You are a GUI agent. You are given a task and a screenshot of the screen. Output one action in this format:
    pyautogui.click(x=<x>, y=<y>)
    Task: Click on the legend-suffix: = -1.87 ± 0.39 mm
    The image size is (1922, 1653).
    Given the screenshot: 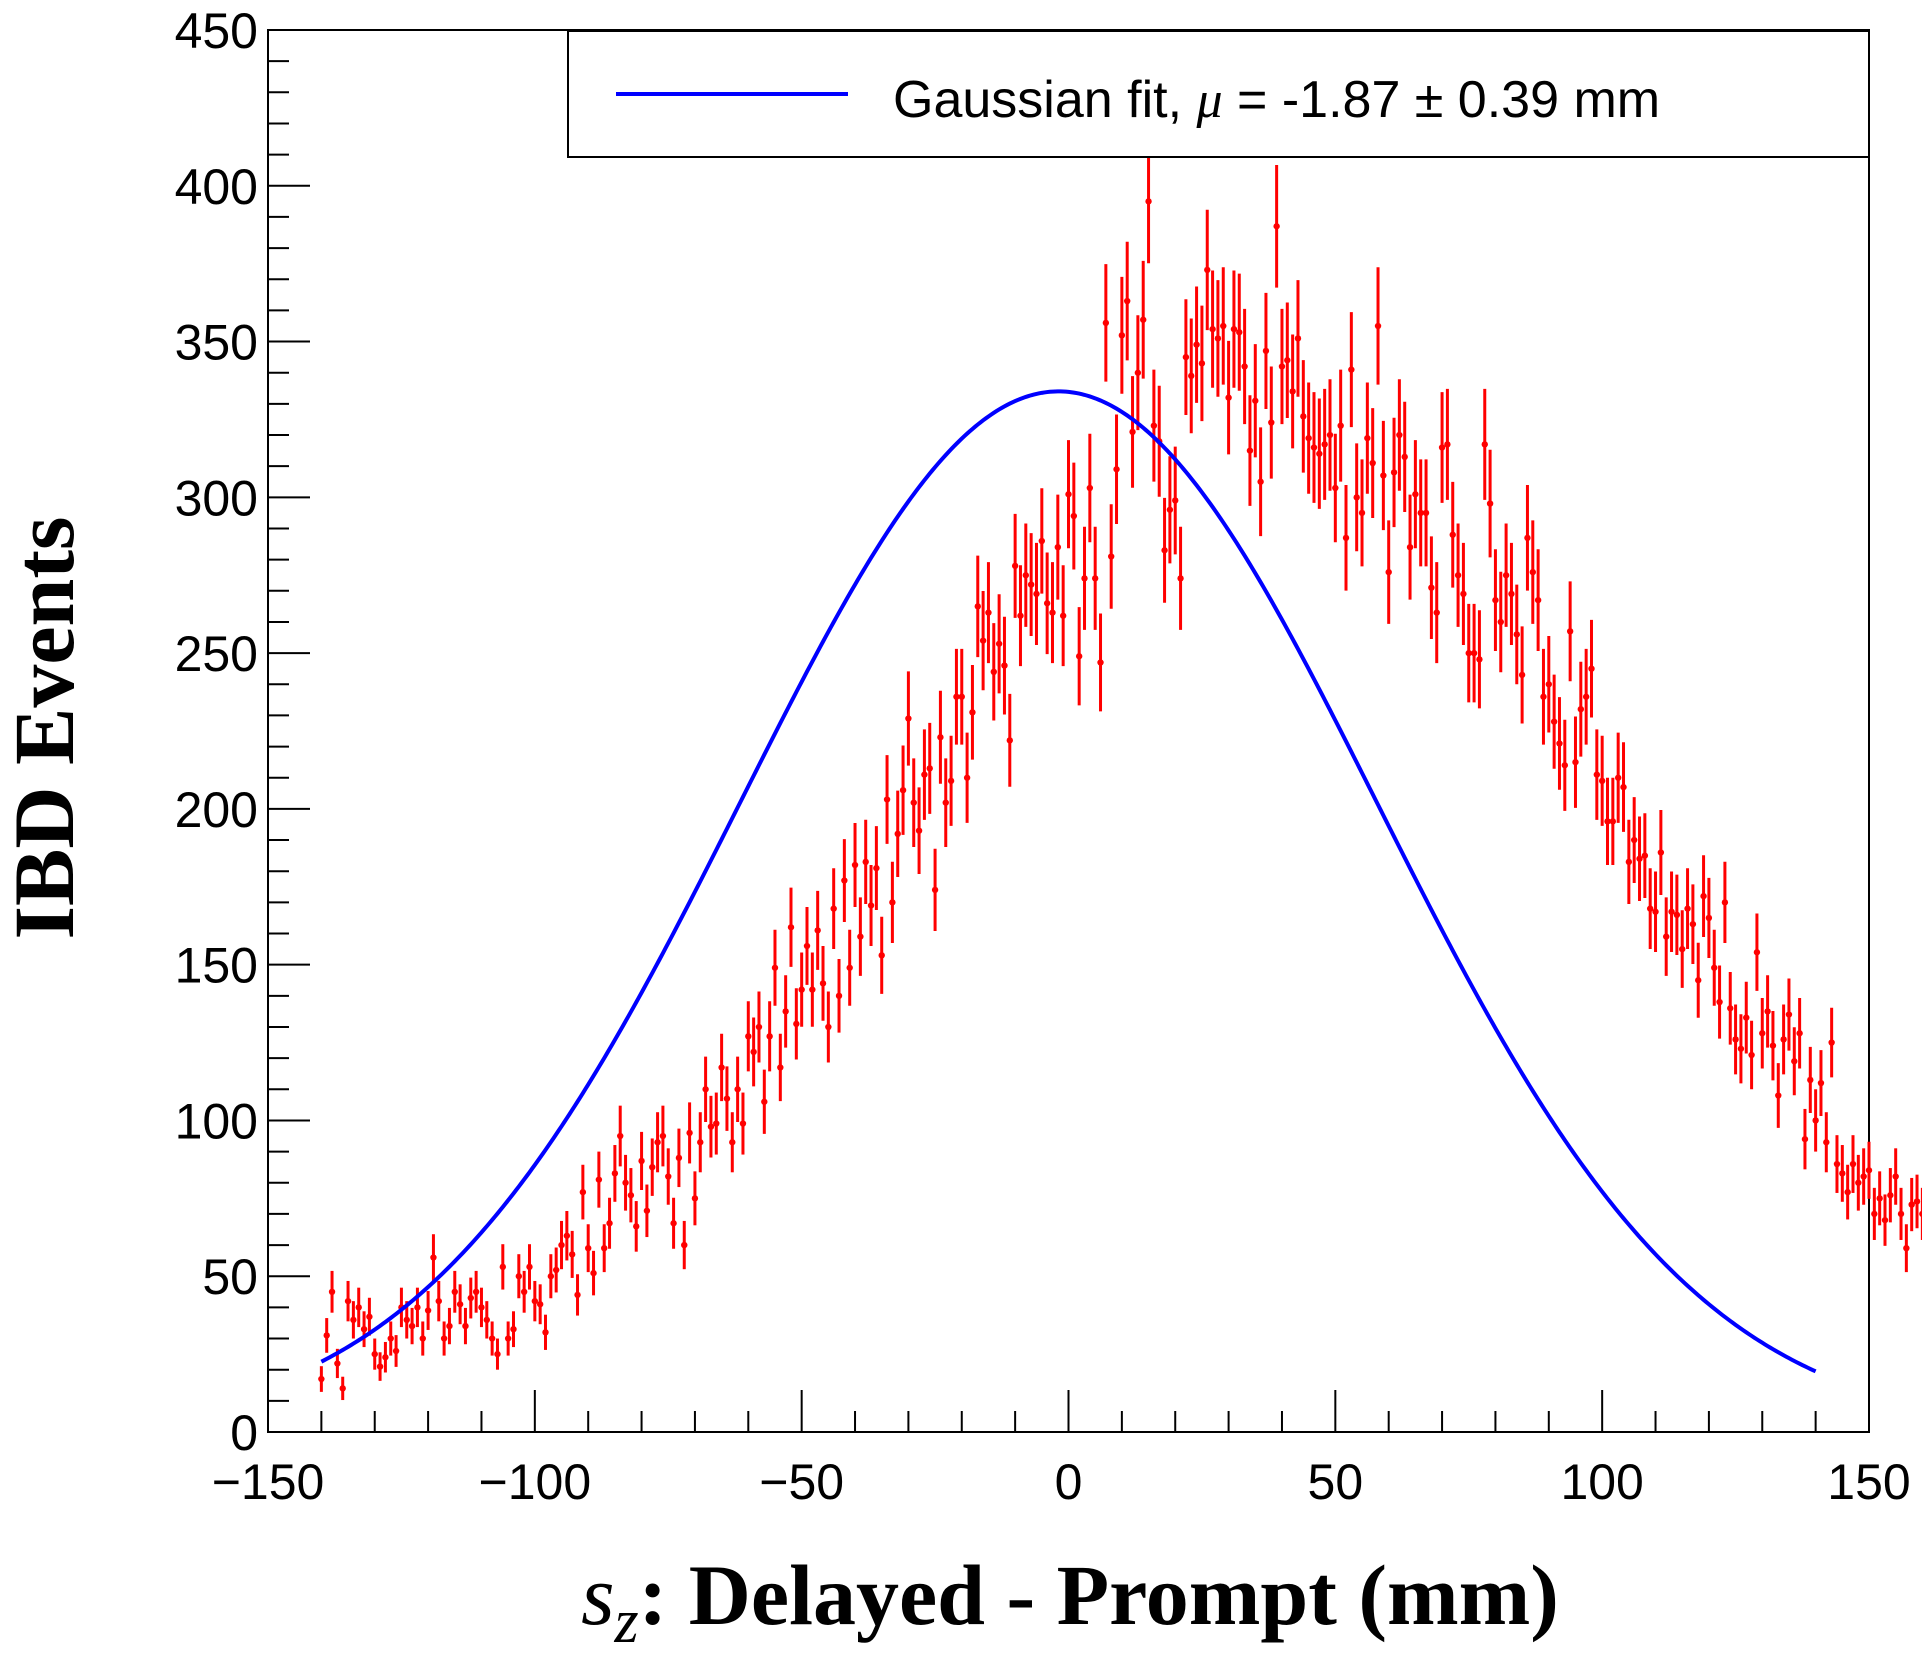 What is the action you would take?
    pyautogui.click(x=1442, y=100)
    